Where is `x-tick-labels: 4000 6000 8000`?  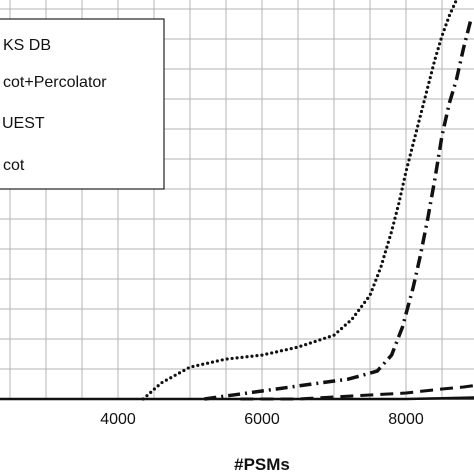 x-tick-labels: 4000 6000 8000 is located at coordinates (262, 419).